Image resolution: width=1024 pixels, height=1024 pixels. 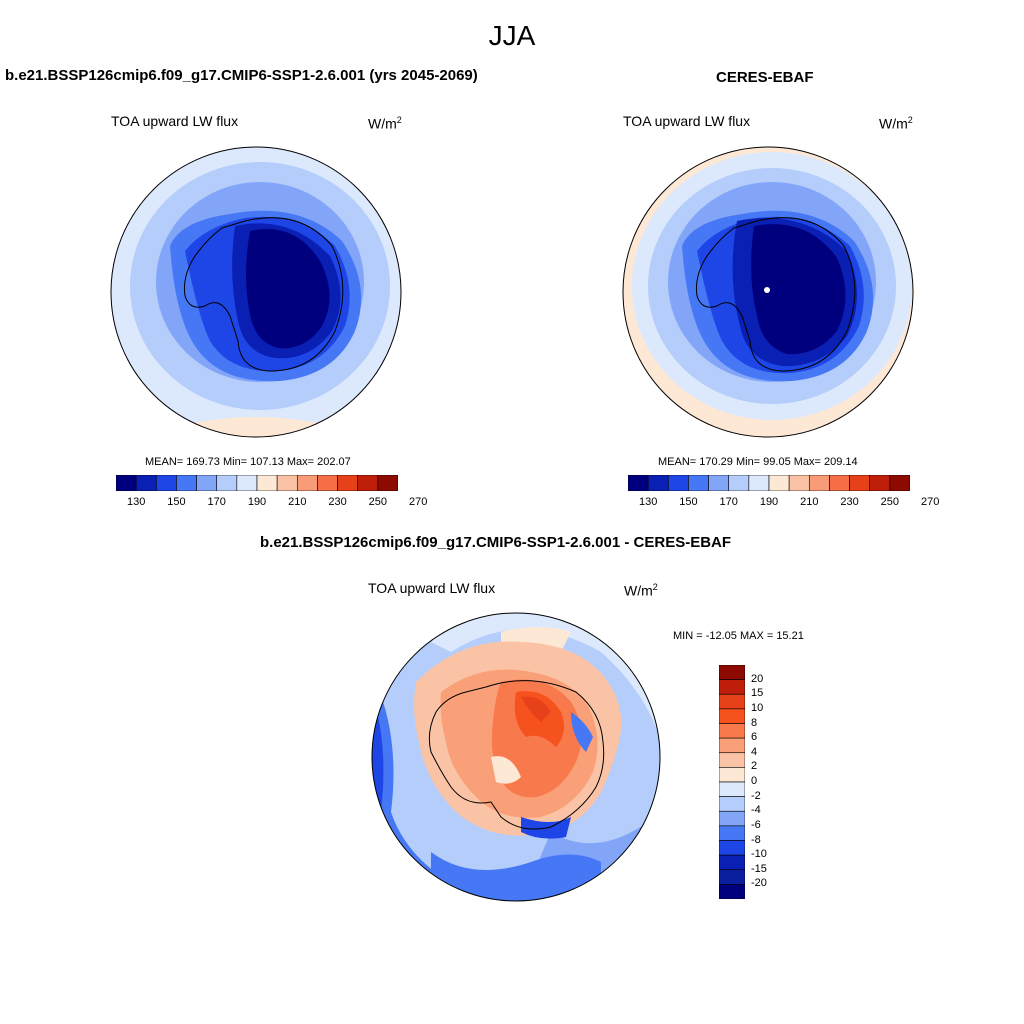 I want to click on model-colorbar-tick-label: 150, so click(x=176, y=502).